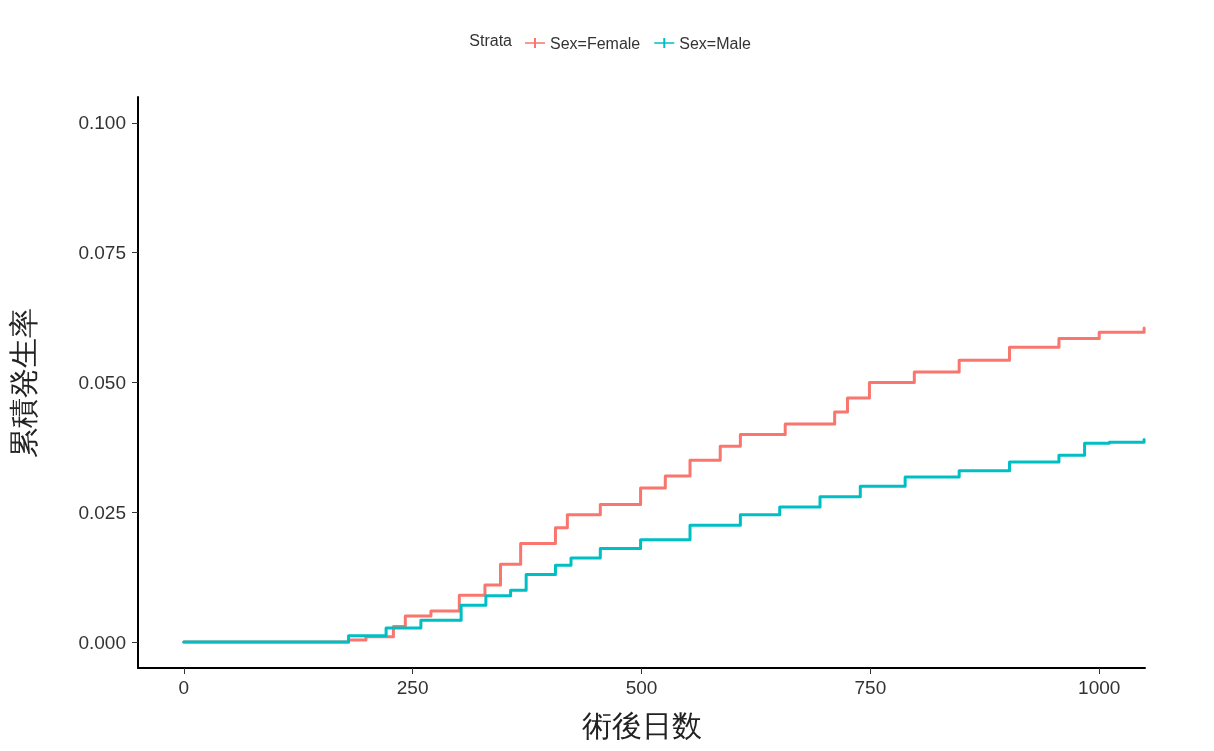  I want to click on y-tick-label: 0.100, so click(102, 123).